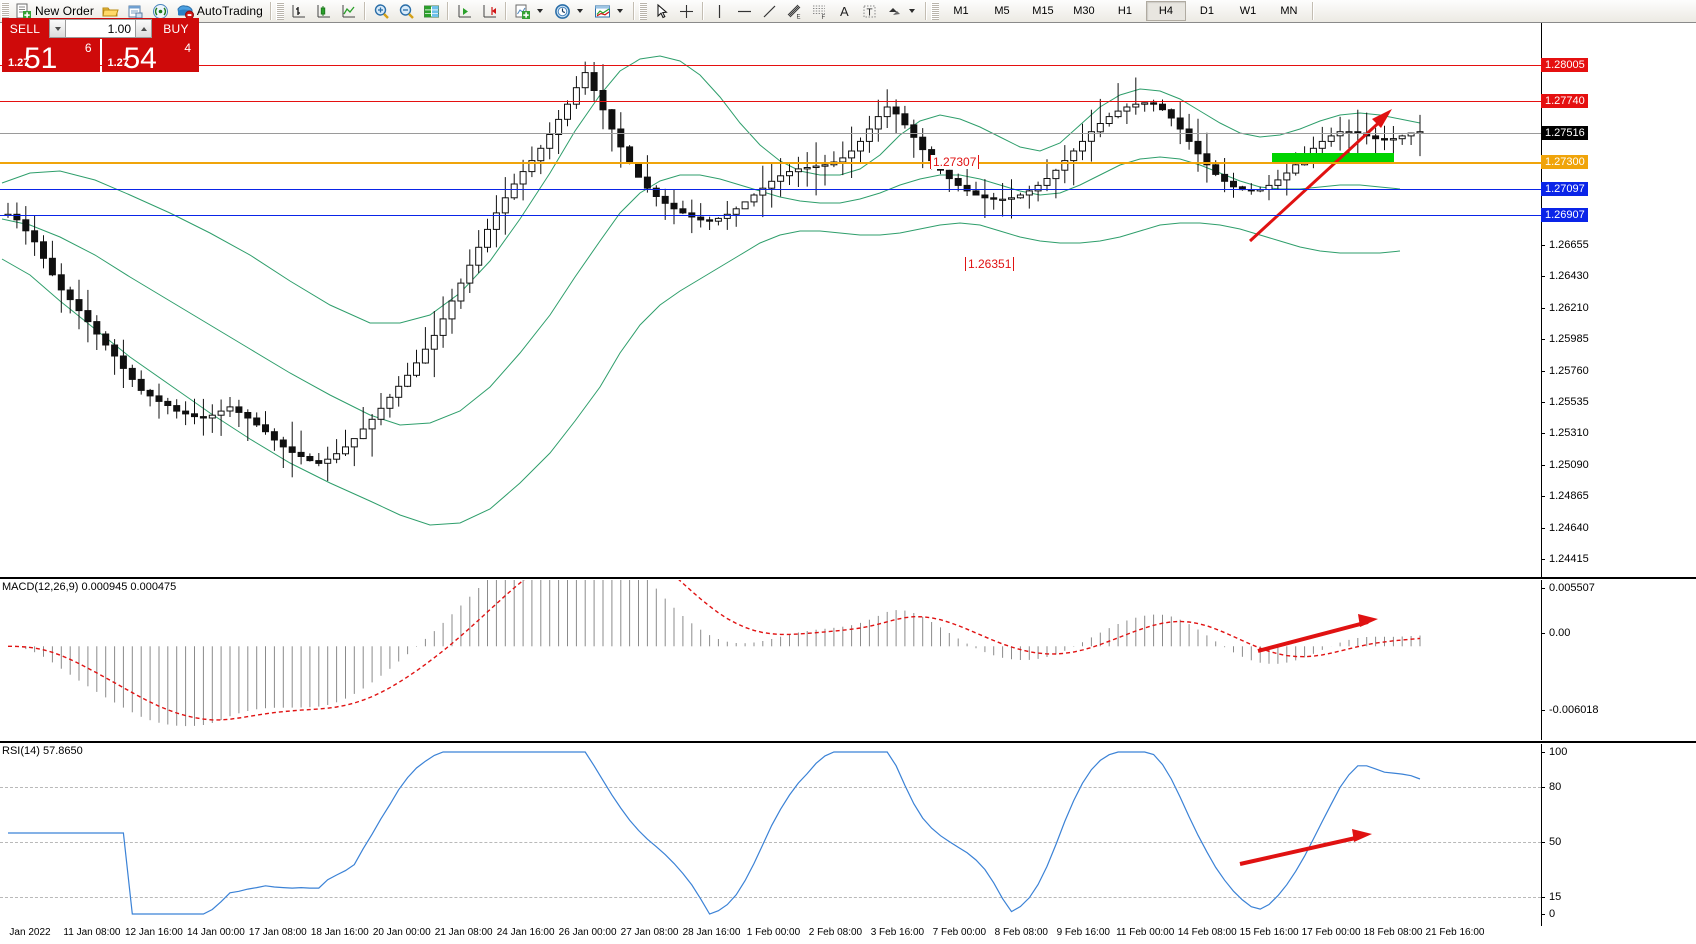  Describe the element at coordinates (1206, 11) in the screenshot. I see `timeframe-d1: D1` at that location.